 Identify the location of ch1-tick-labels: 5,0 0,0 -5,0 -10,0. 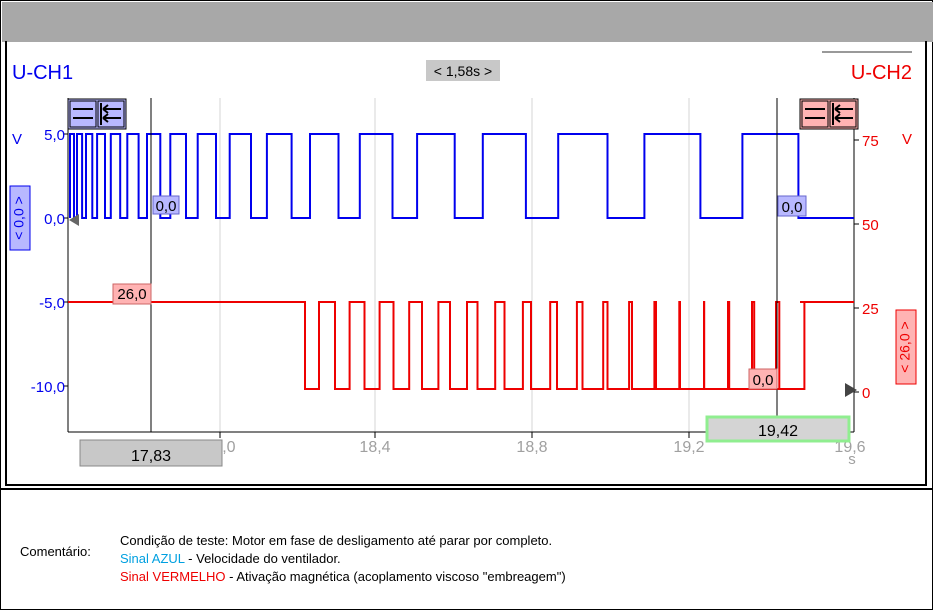
(48, 261).